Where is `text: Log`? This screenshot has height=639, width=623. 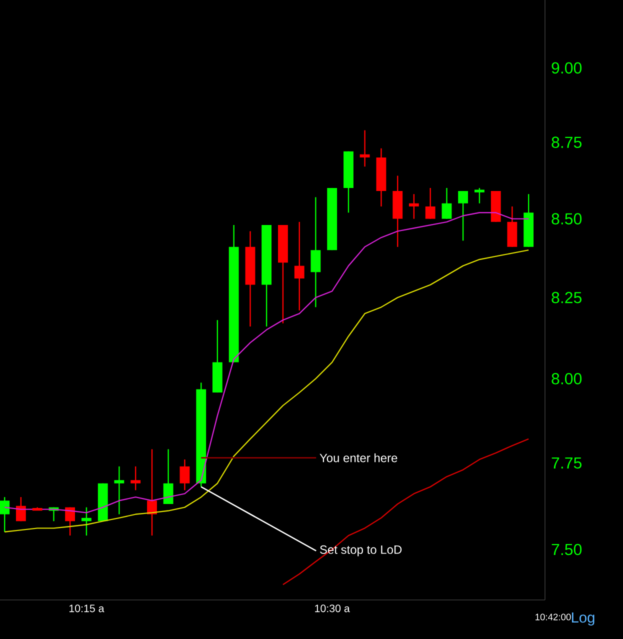 text: Log is located at coordinates (583, 619).